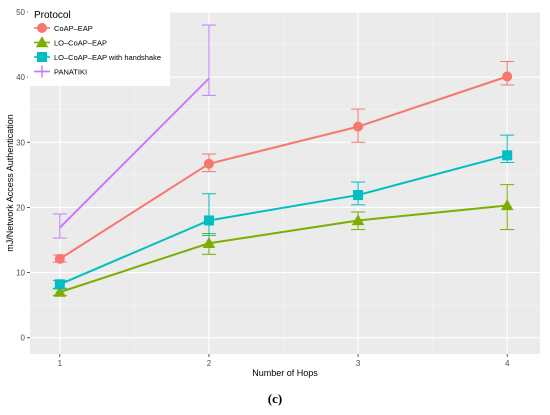  I want to click on x-tick-label: 2, so click(209, 363).